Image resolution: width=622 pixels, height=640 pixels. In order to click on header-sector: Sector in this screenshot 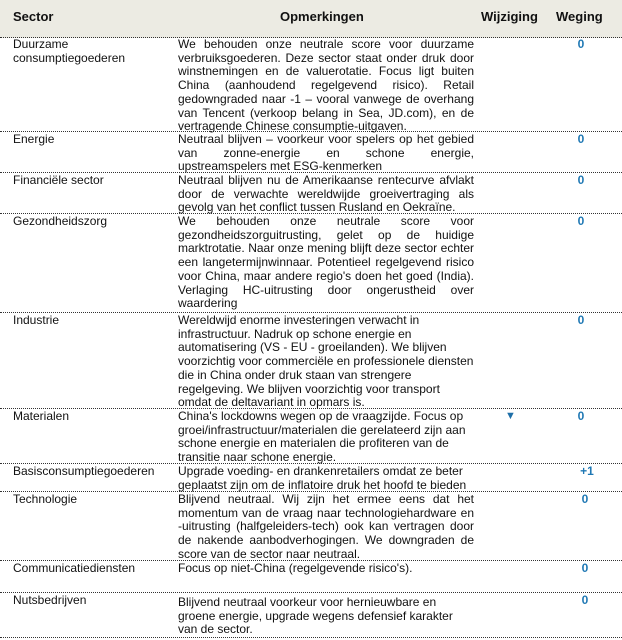, I will do `click(33, 16)`.